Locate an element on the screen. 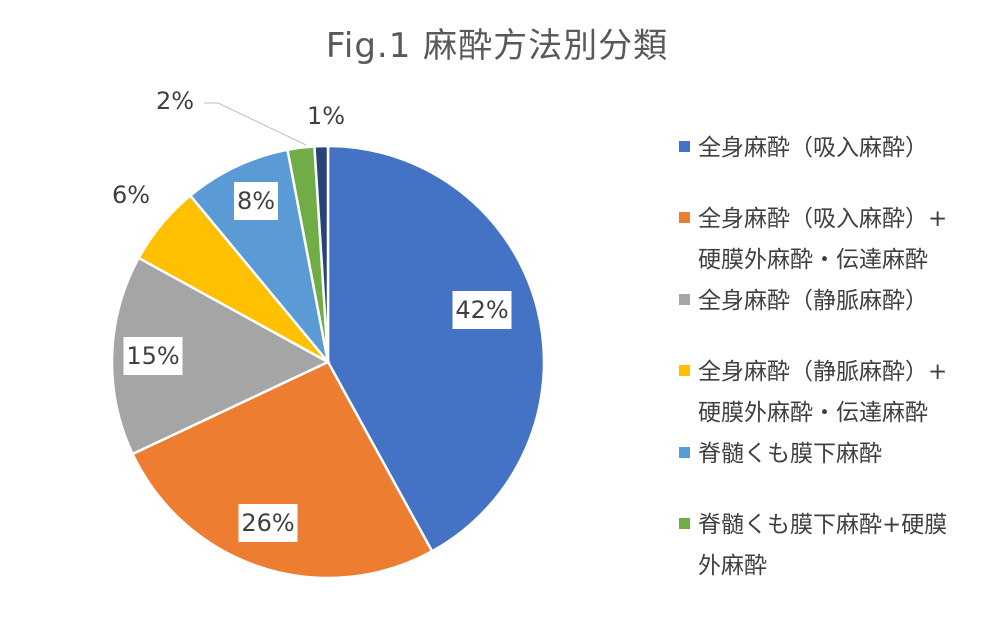  data-label: 2% is located at coordinates (175, 101).